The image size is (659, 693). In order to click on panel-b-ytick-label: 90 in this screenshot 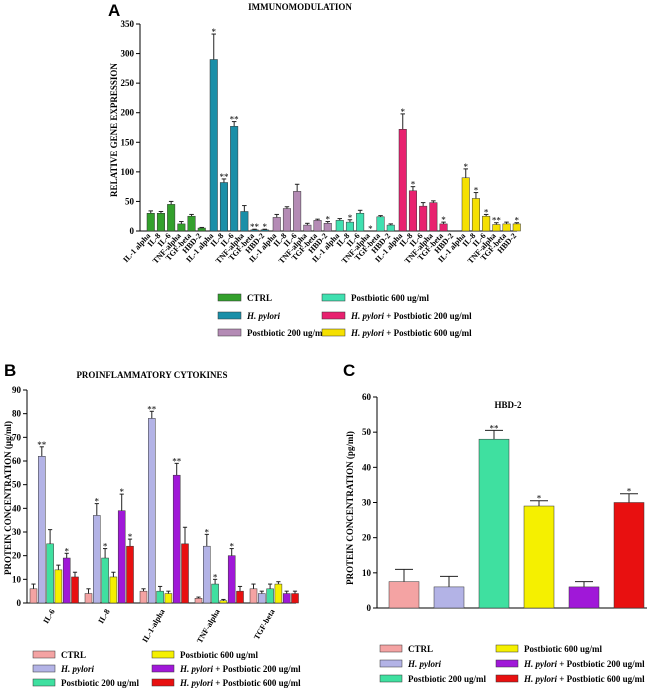, I will do `click(17, 390)`.